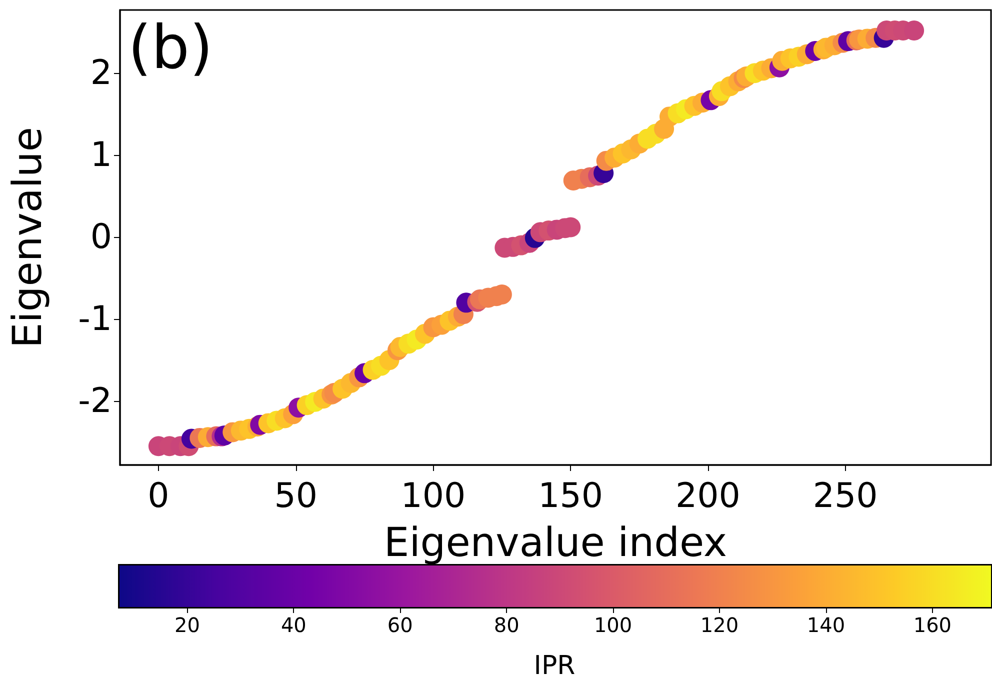 This screenshot has width=992, height=692. I want to click on color-bar-label: 60, so click(400, 625).